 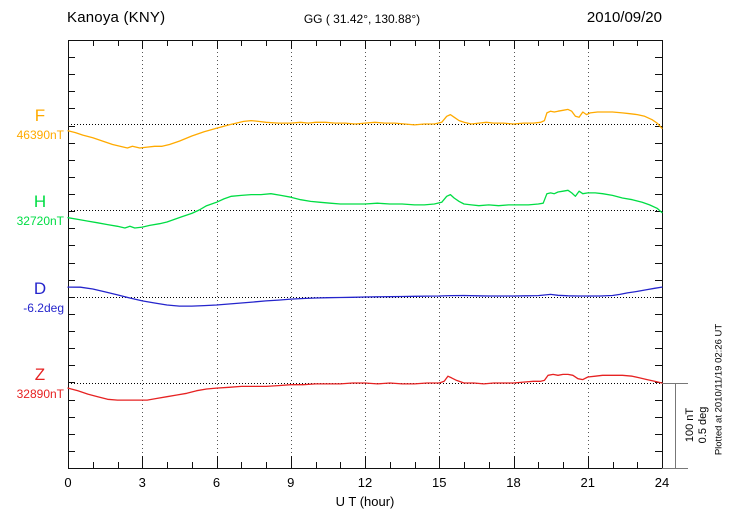 I want to click on scale-bar-deg-label: 0.5 deg, so click(x=703, y=425).